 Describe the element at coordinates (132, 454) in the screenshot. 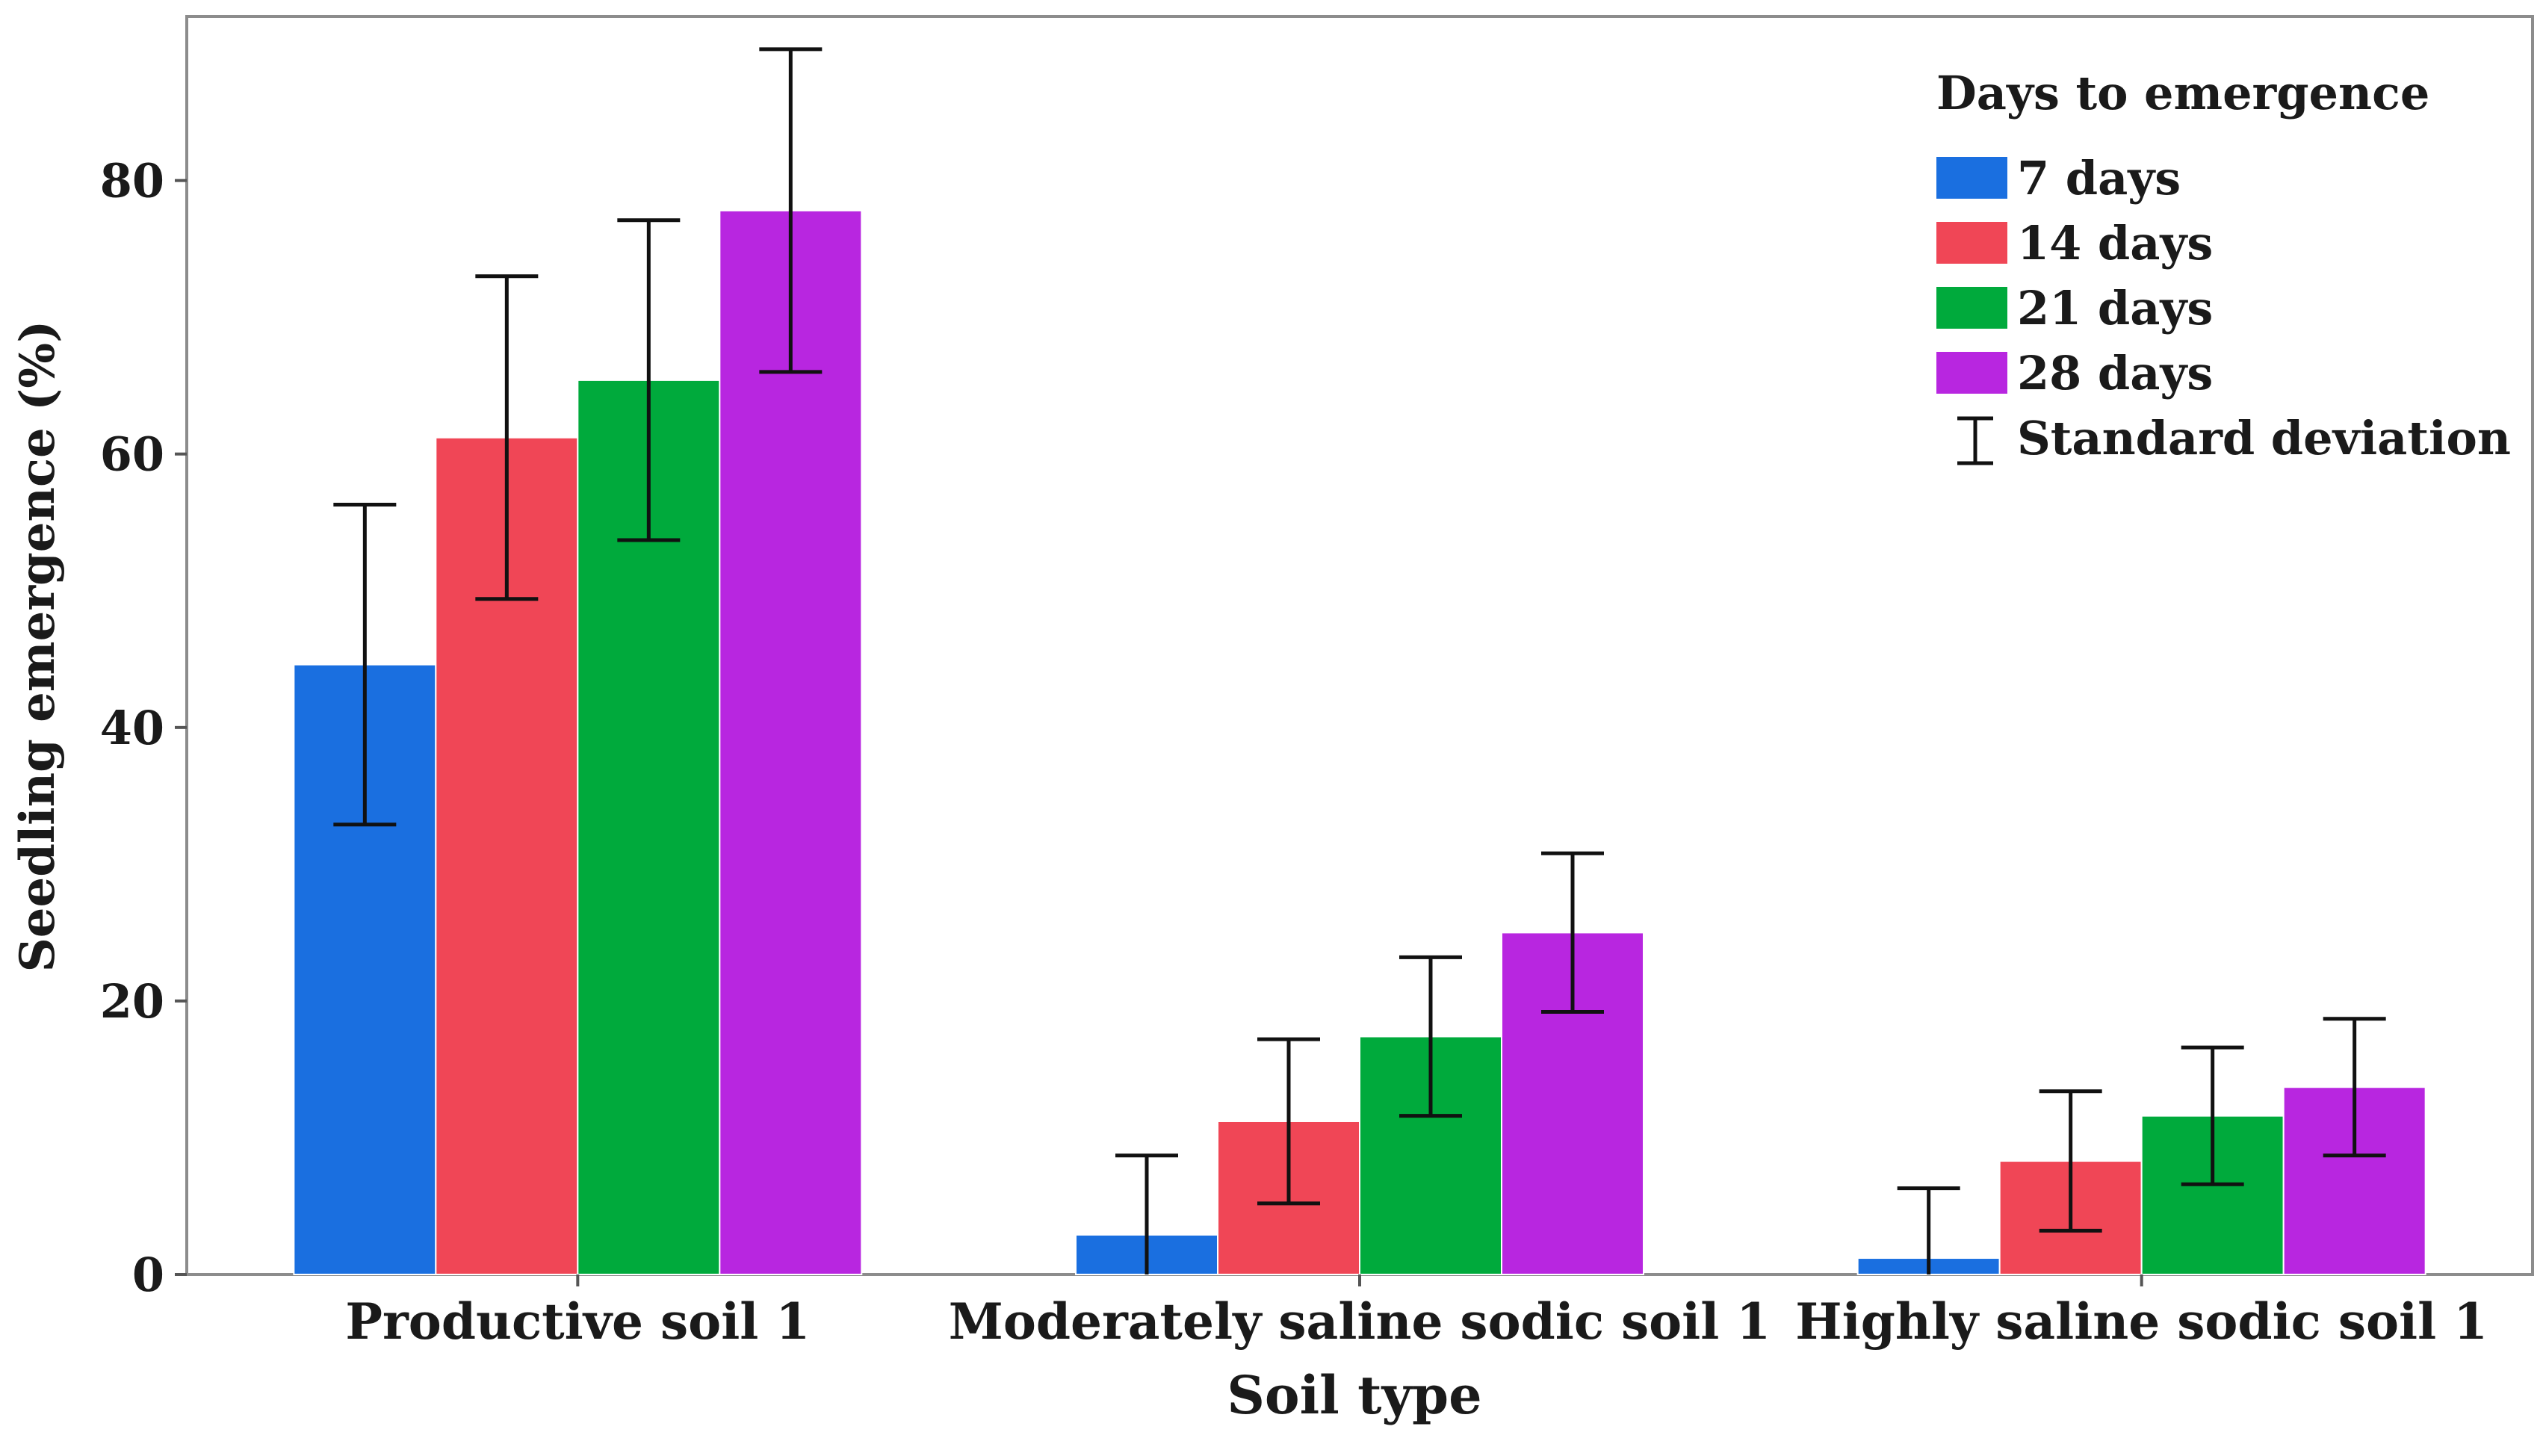

I see `y-tick-label: 60` at that location.